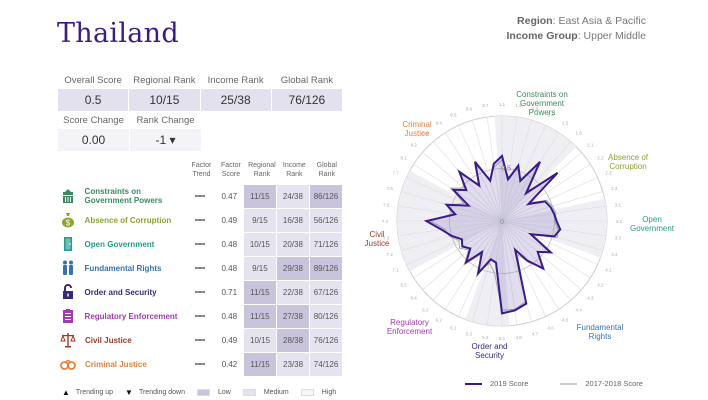 This screenshot has width=708, height=400. I want to click on medium-swatch, so click(249, 392).